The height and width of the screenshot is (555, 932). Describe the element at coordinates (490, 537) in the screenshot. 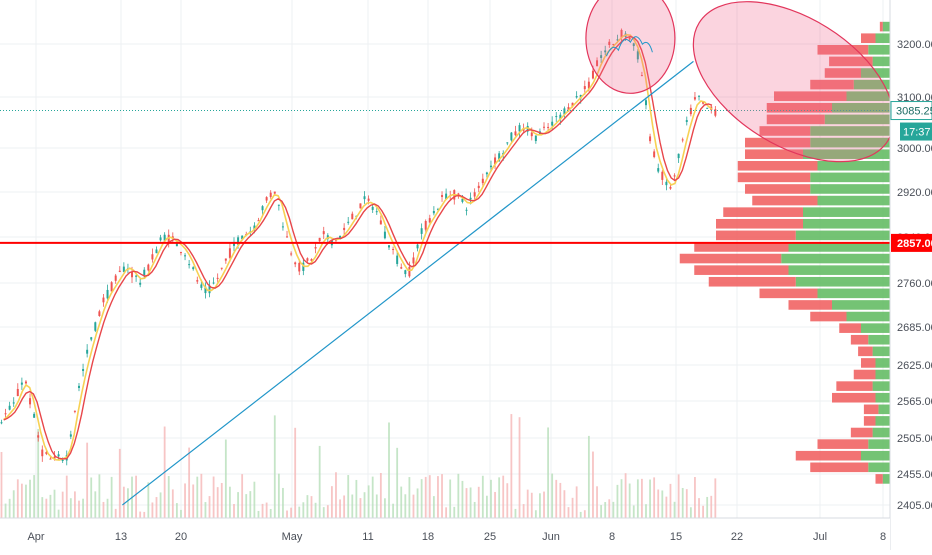

I see `time-tick-label: 25` at that location.